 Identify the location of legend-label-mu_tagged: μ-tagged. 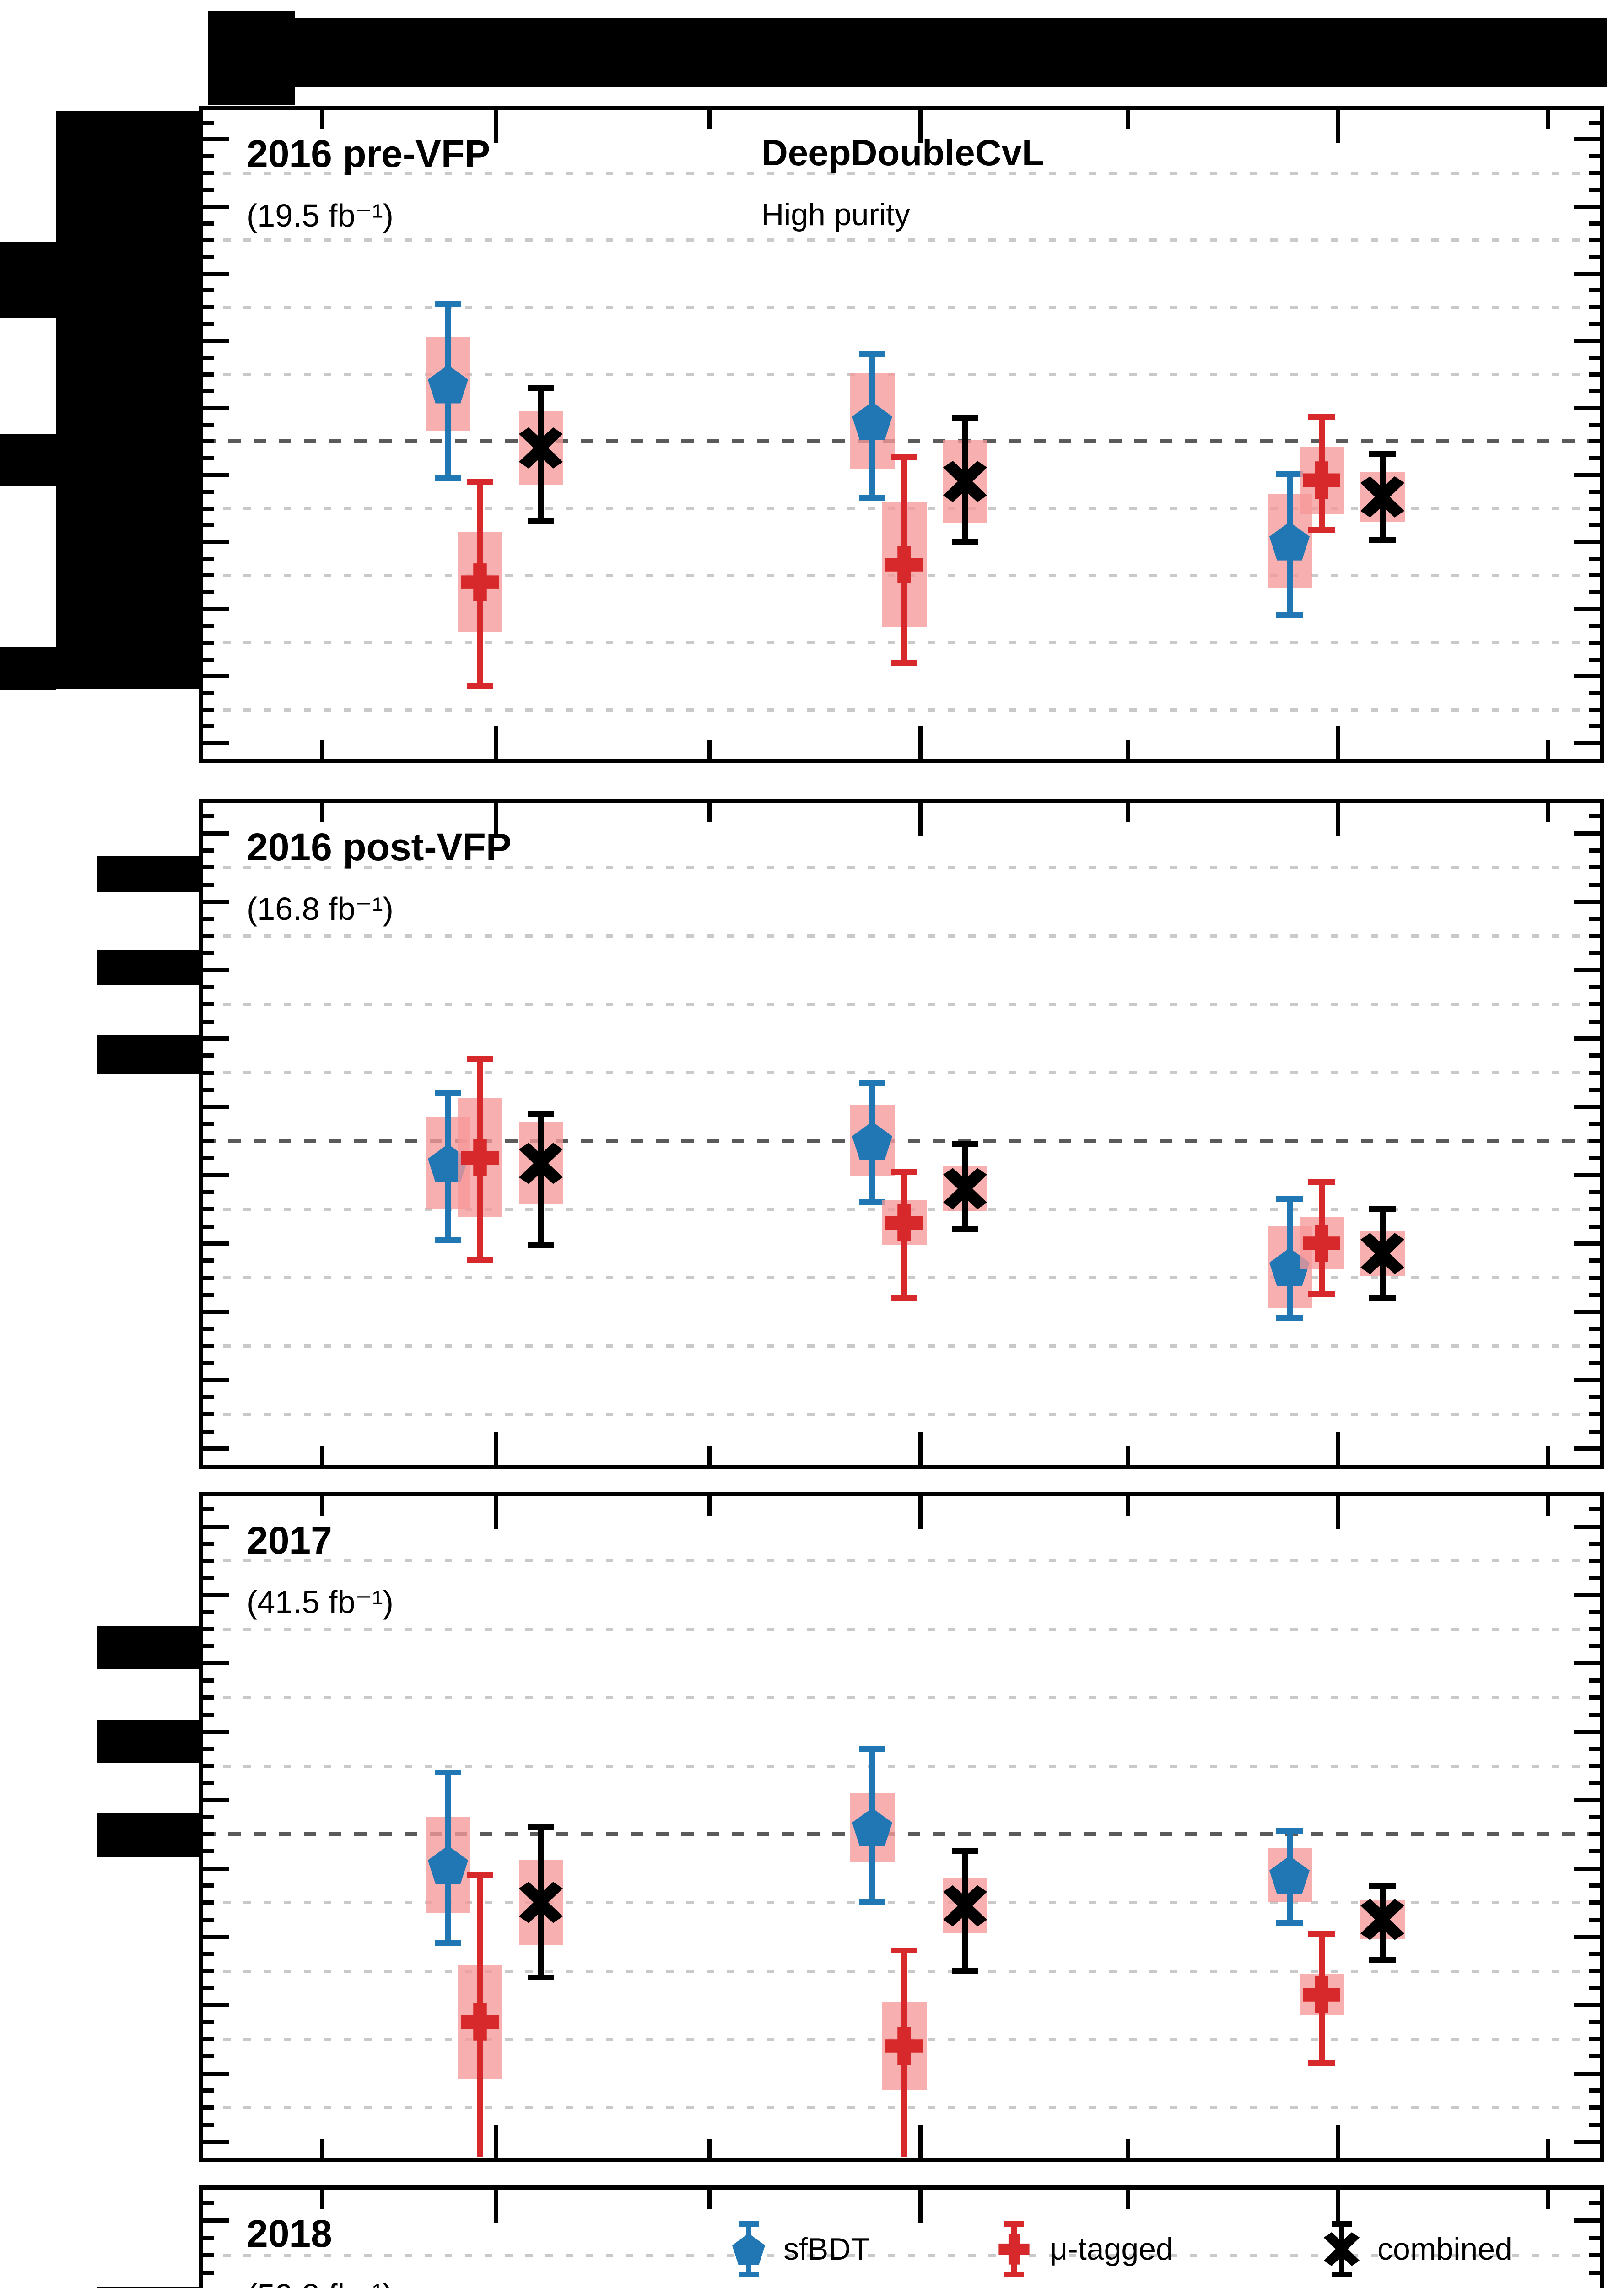
(1111, 2249).